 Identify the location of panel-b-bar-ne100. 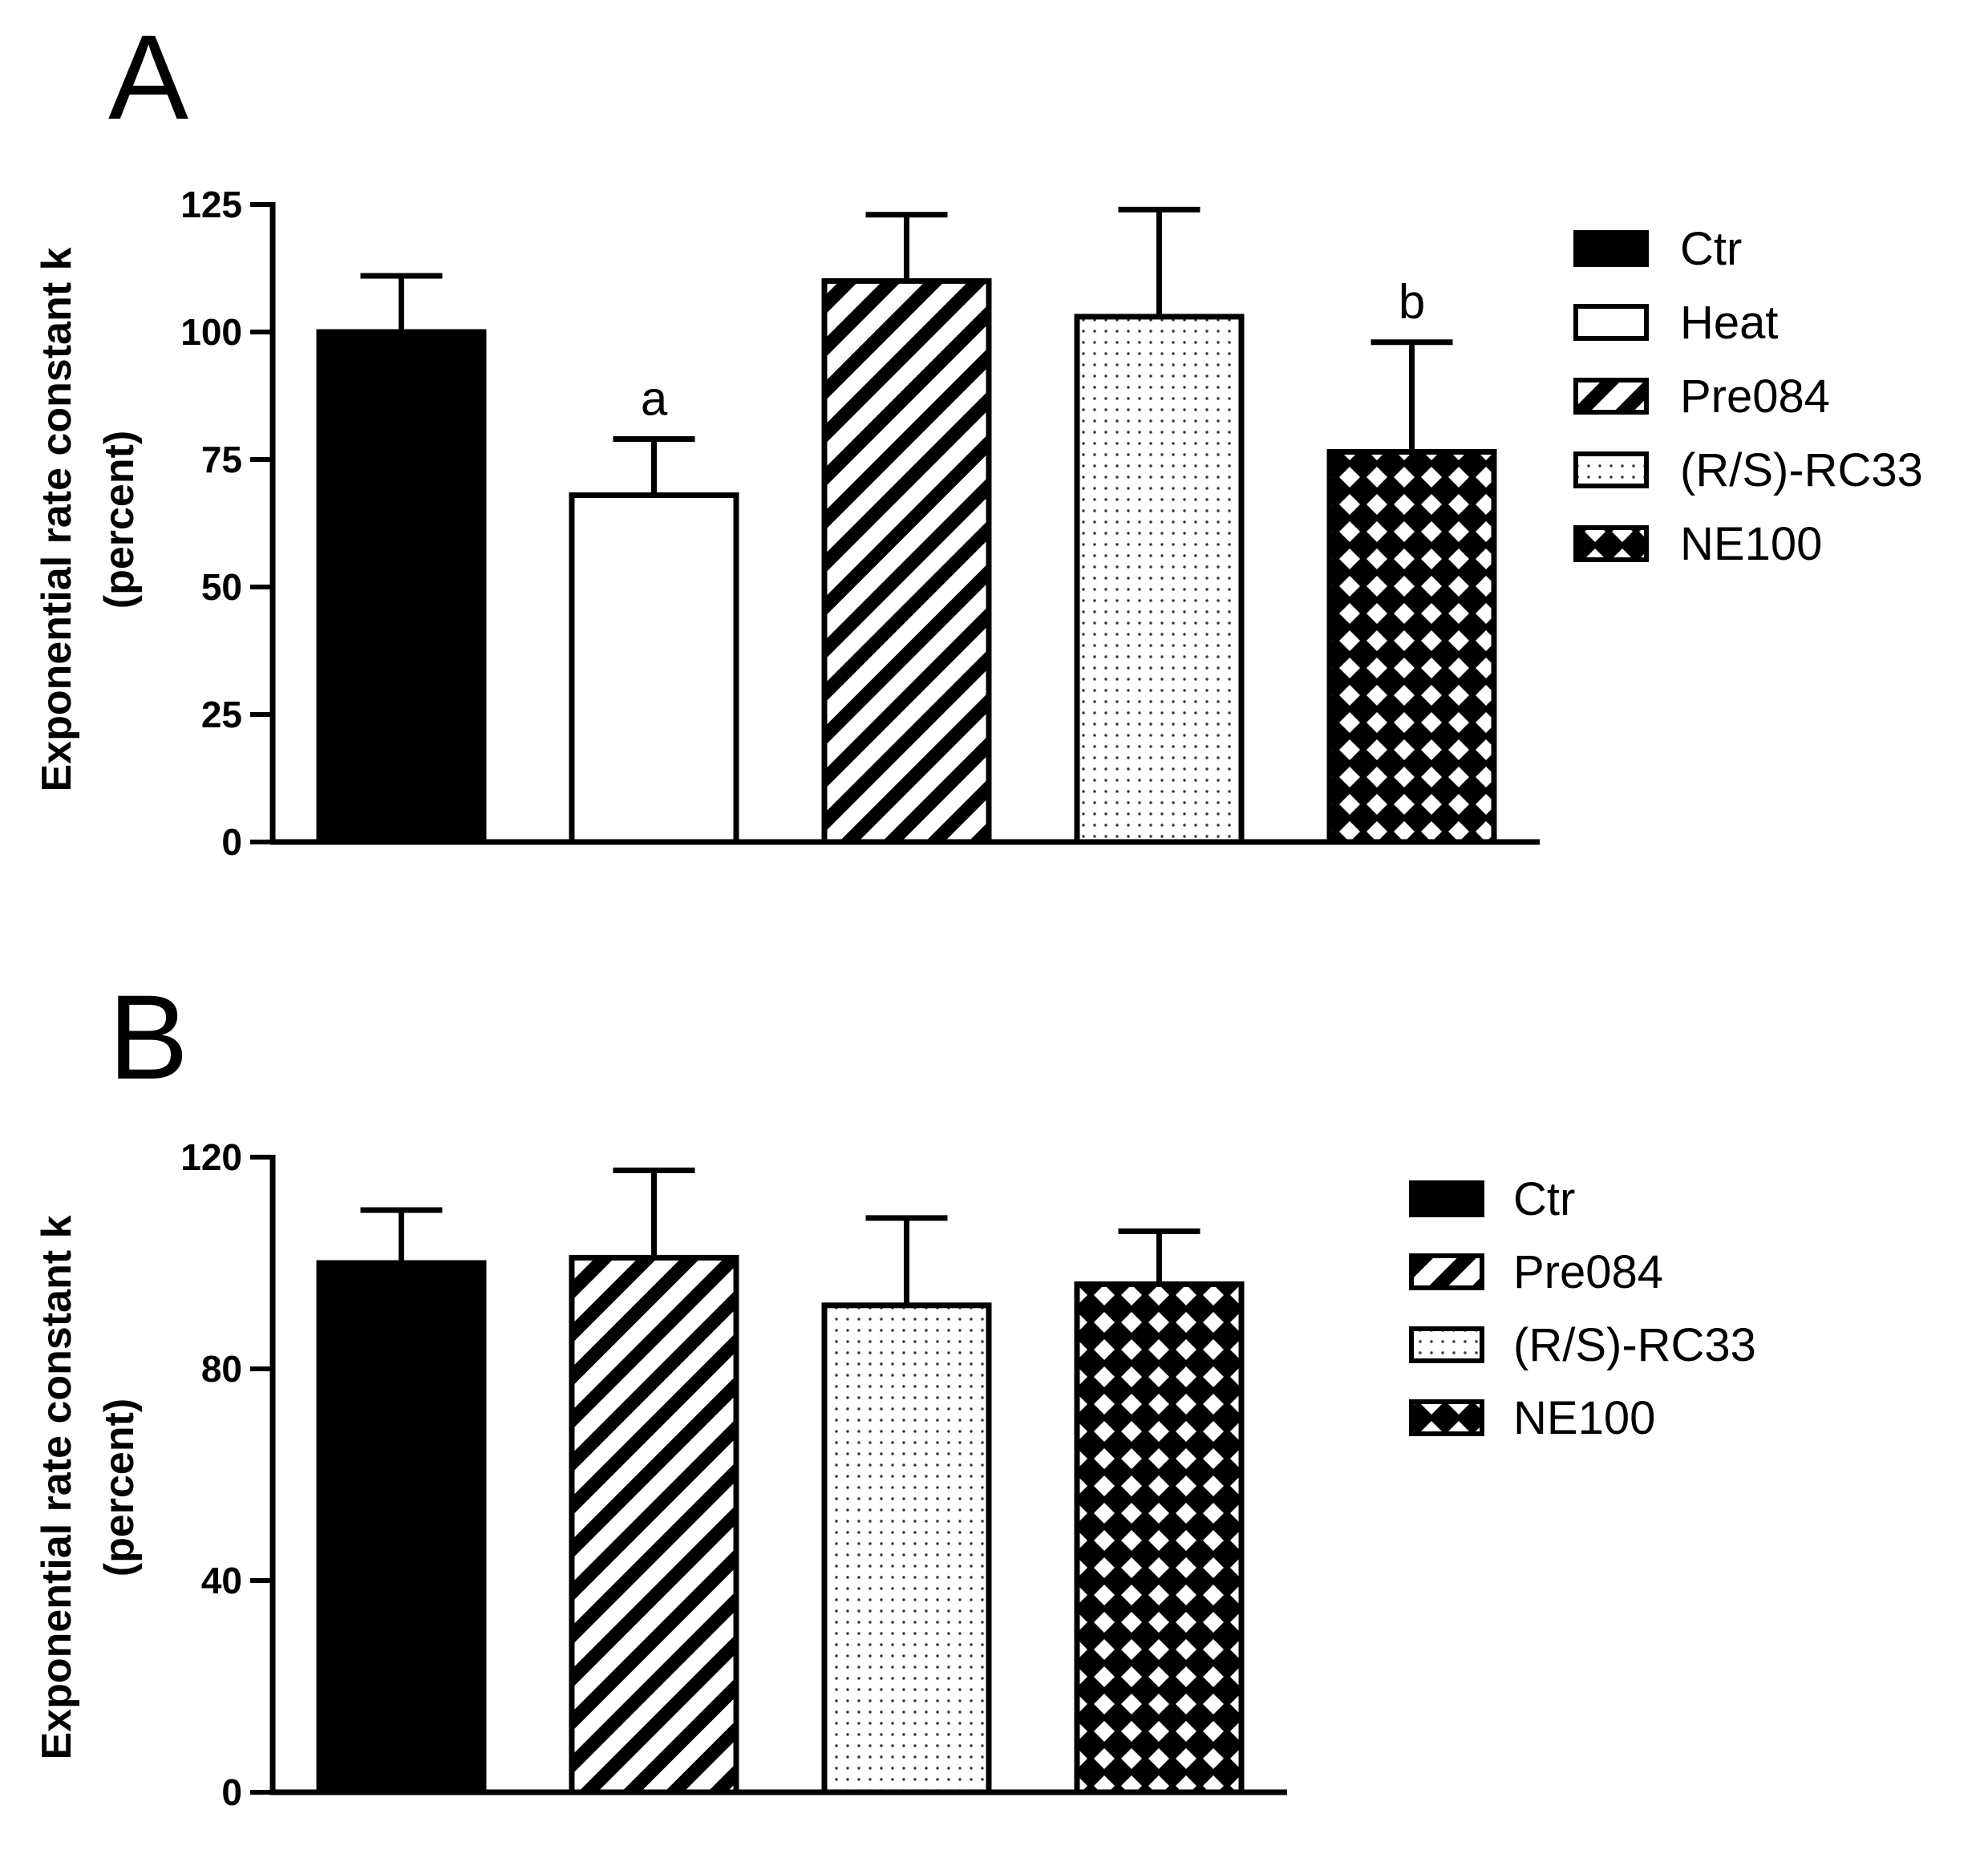
(1159, 1538).